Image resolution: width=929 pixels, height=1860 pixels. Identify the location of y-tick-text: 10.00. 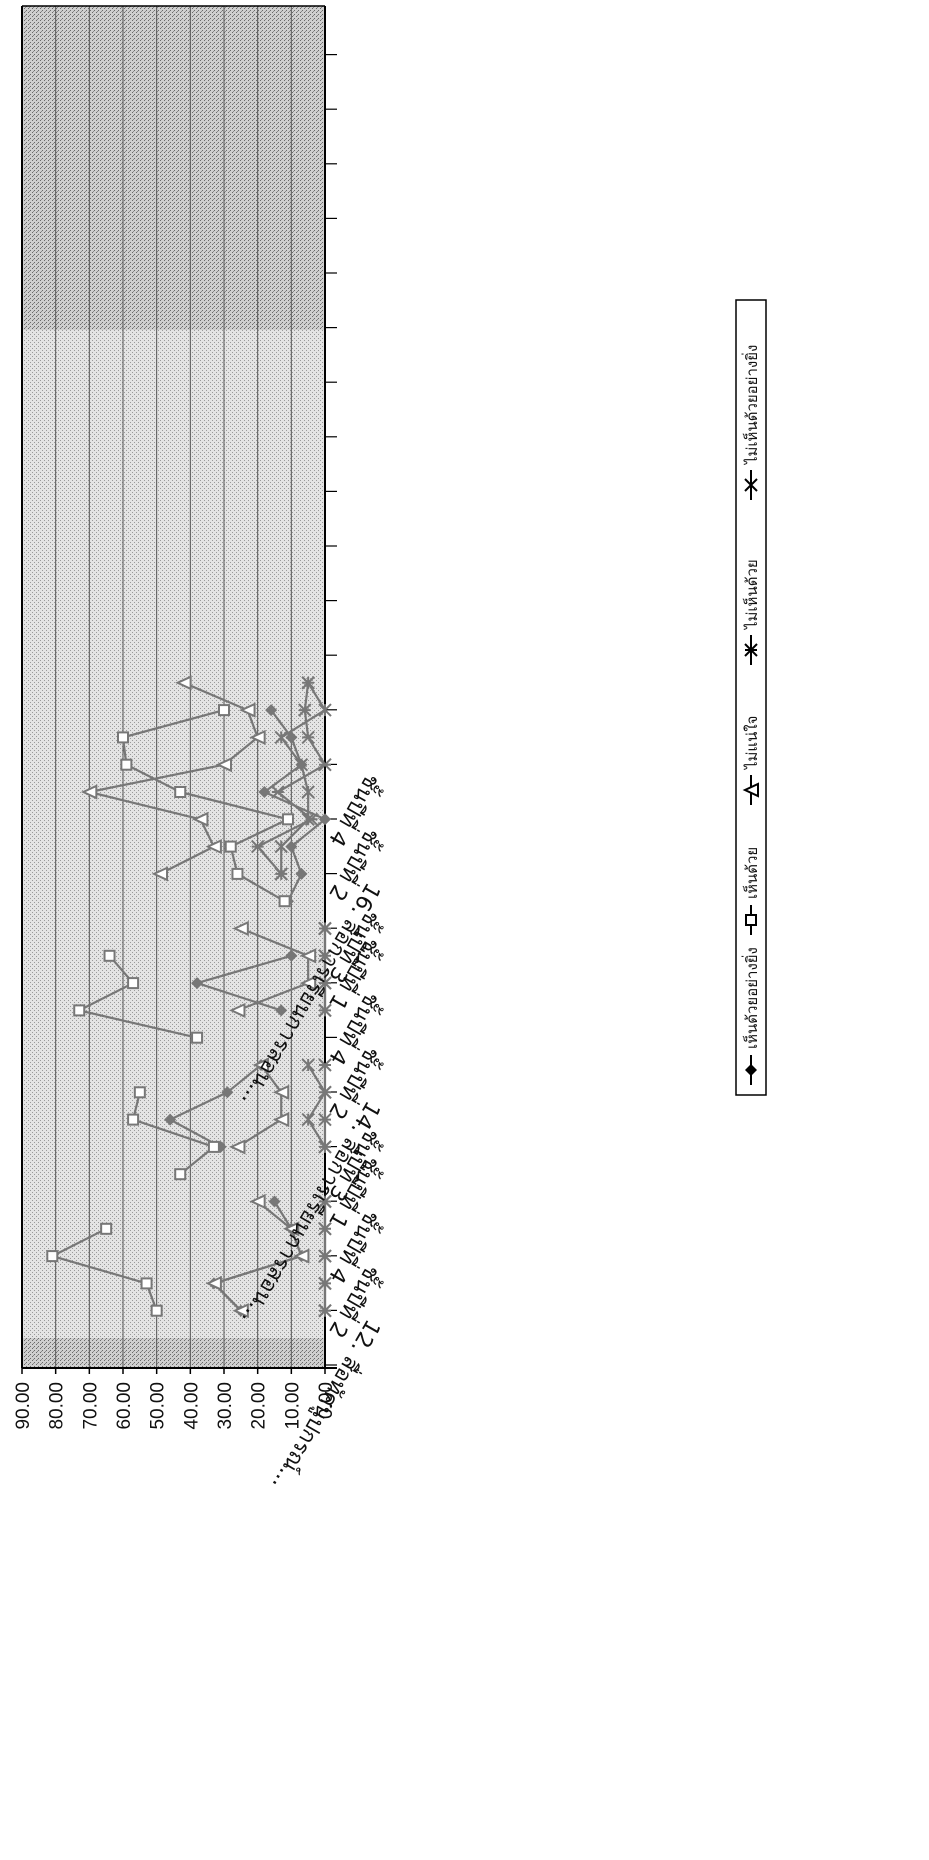
(292, 1406).